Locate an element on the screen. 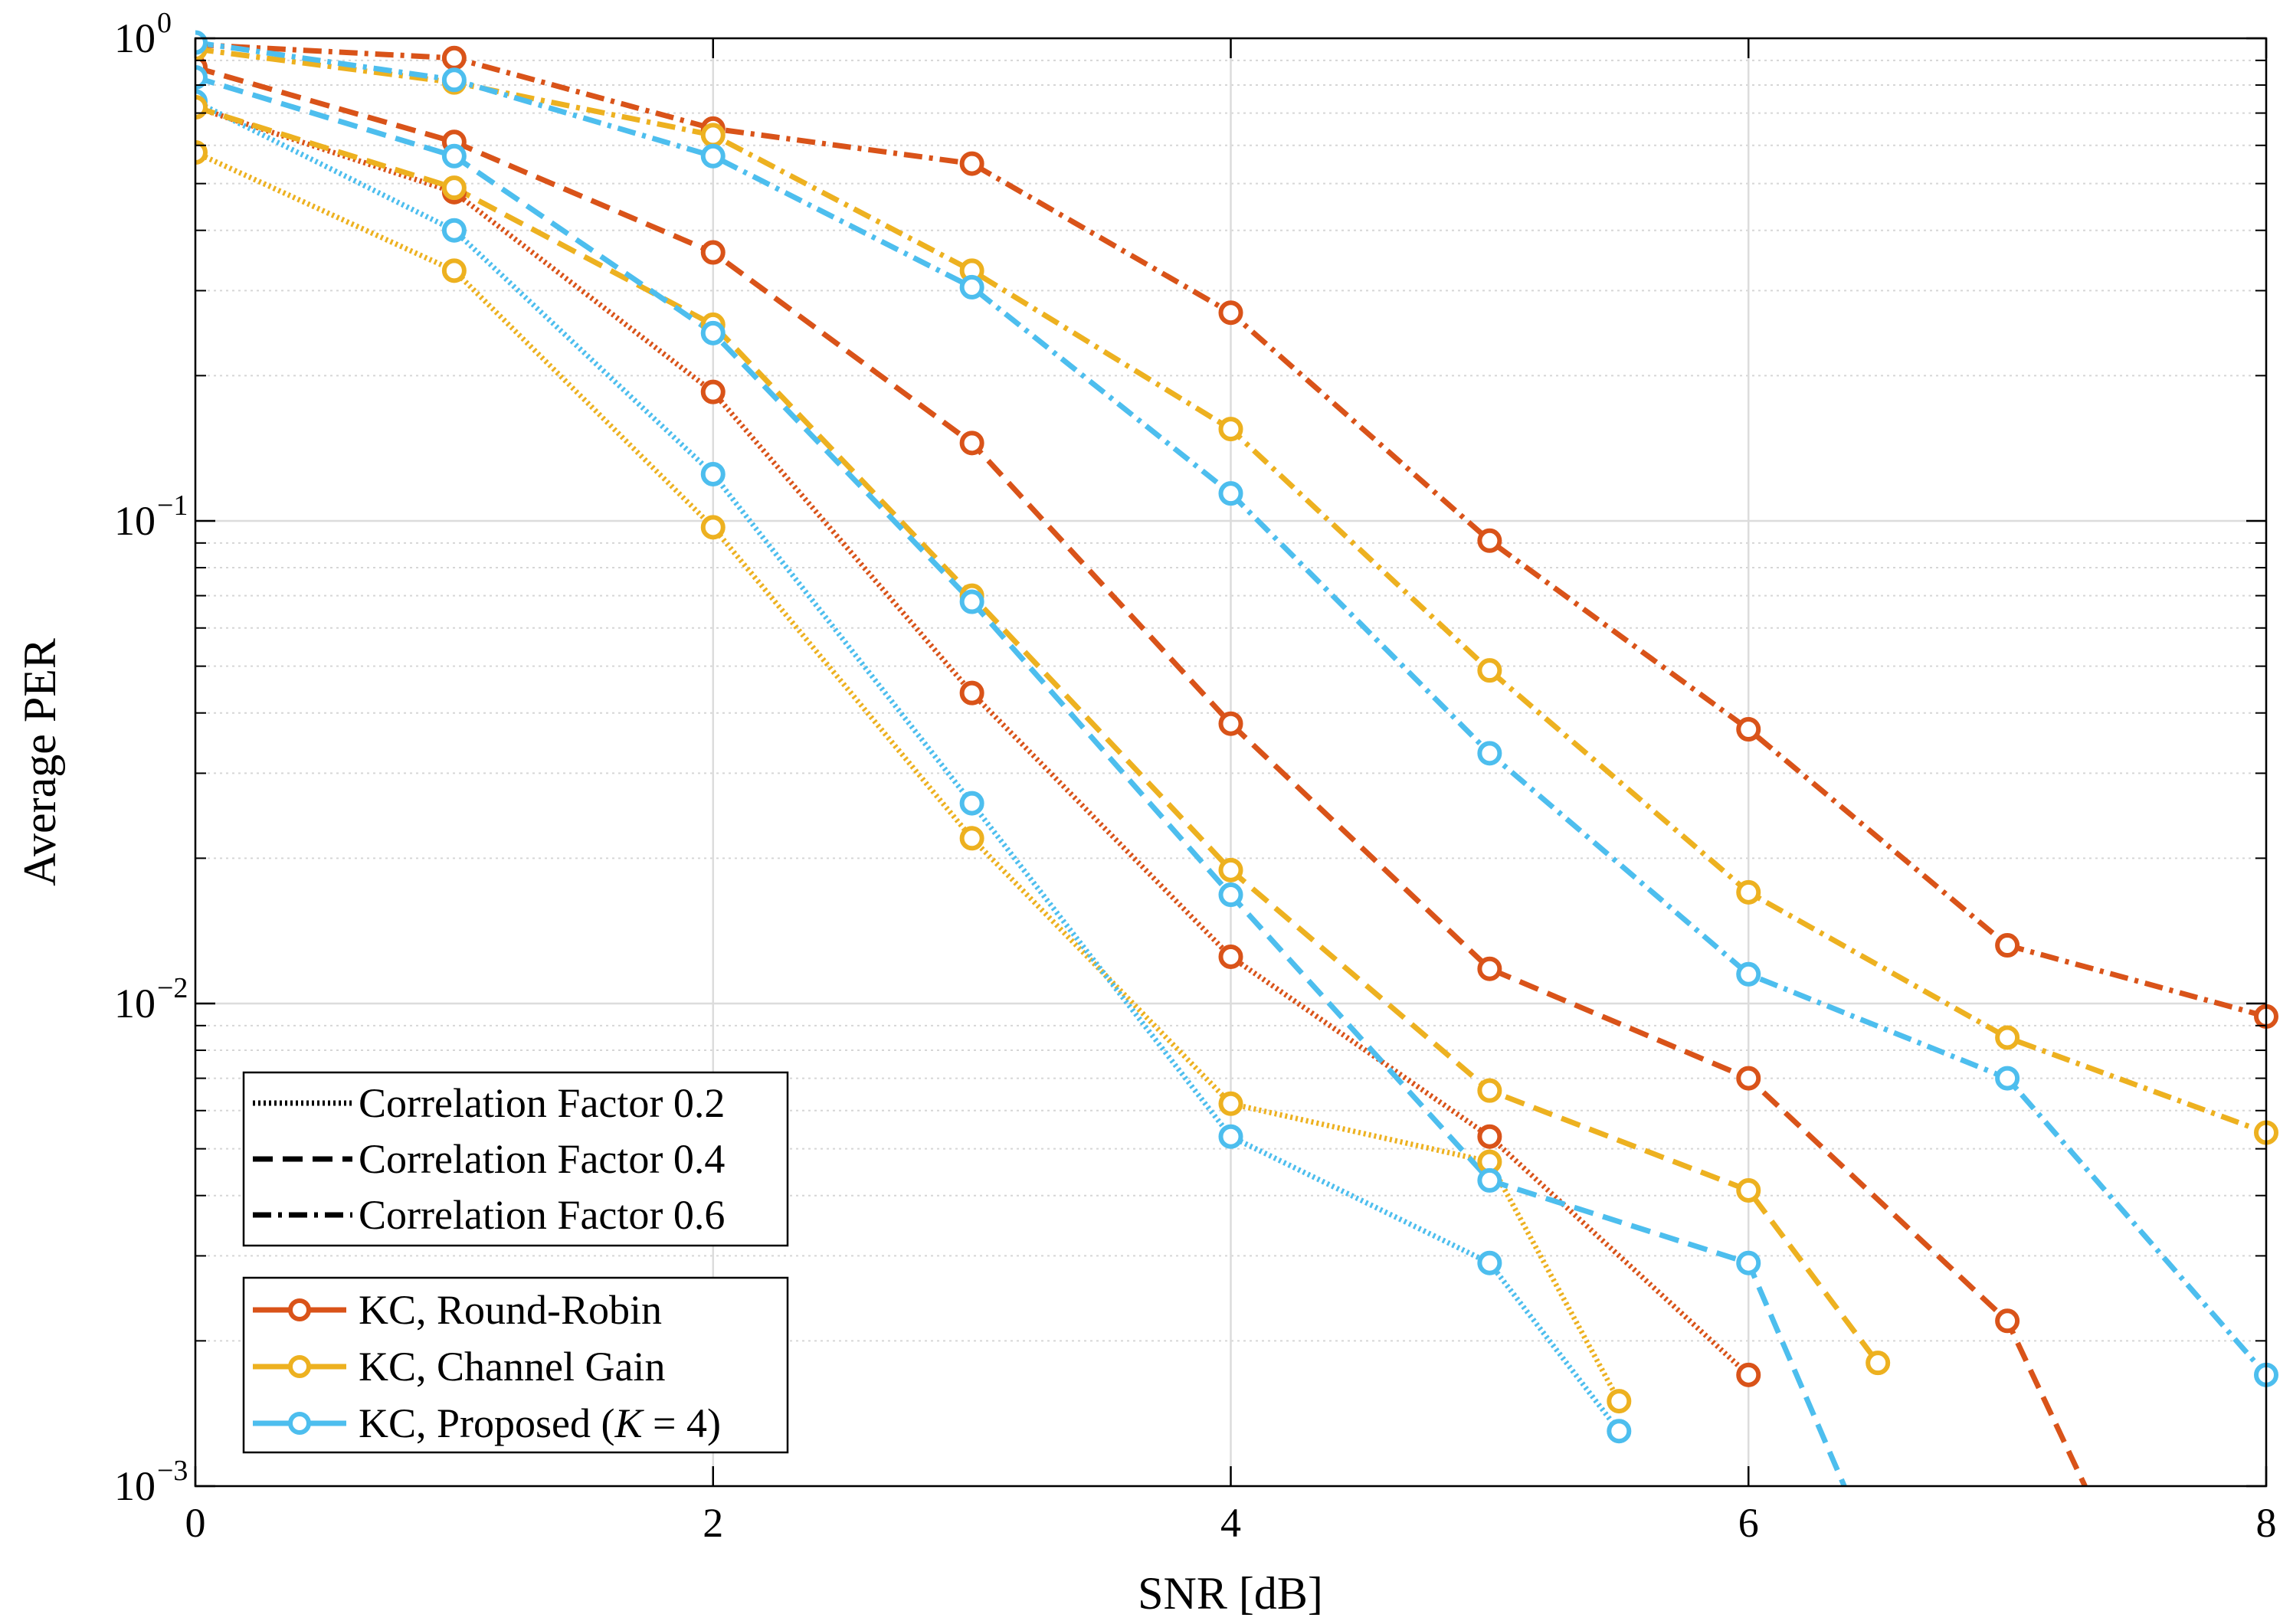 This screenshot has height=1624, width=2293. legend-style-label-1: Correlation Factor 0.4 is located at coordinates (542, 1159).